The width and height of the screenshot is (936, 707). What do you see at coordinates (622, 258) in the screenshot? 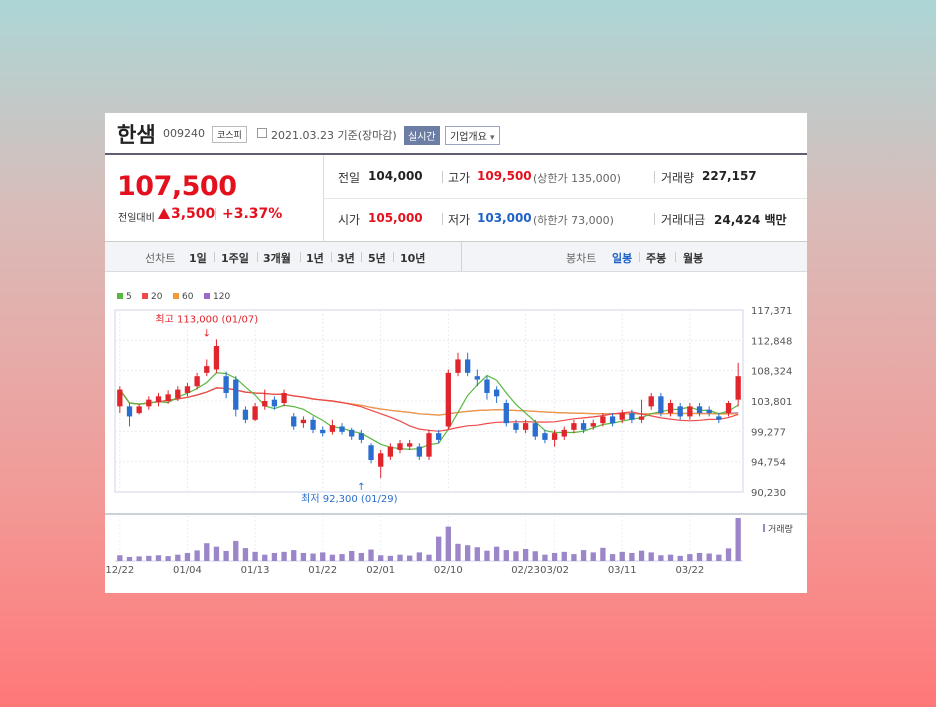
I see `candle-daily: 일봉` at bounding box center [622, 258].